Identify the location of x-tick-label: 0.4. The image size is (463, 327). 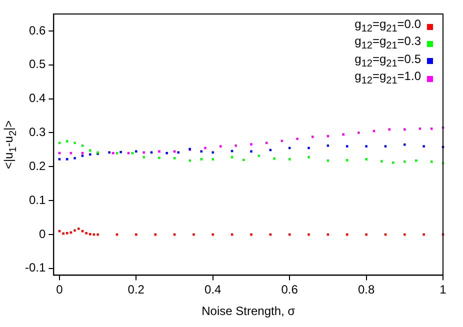
(213, 289).